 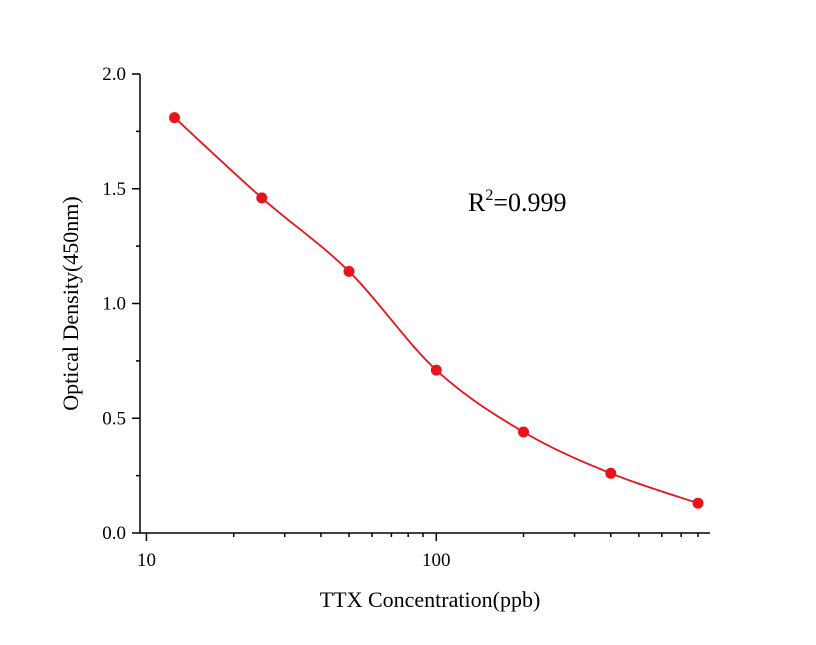 I want to click on y-tick-label: 2.0, so click(x=114, y=74).